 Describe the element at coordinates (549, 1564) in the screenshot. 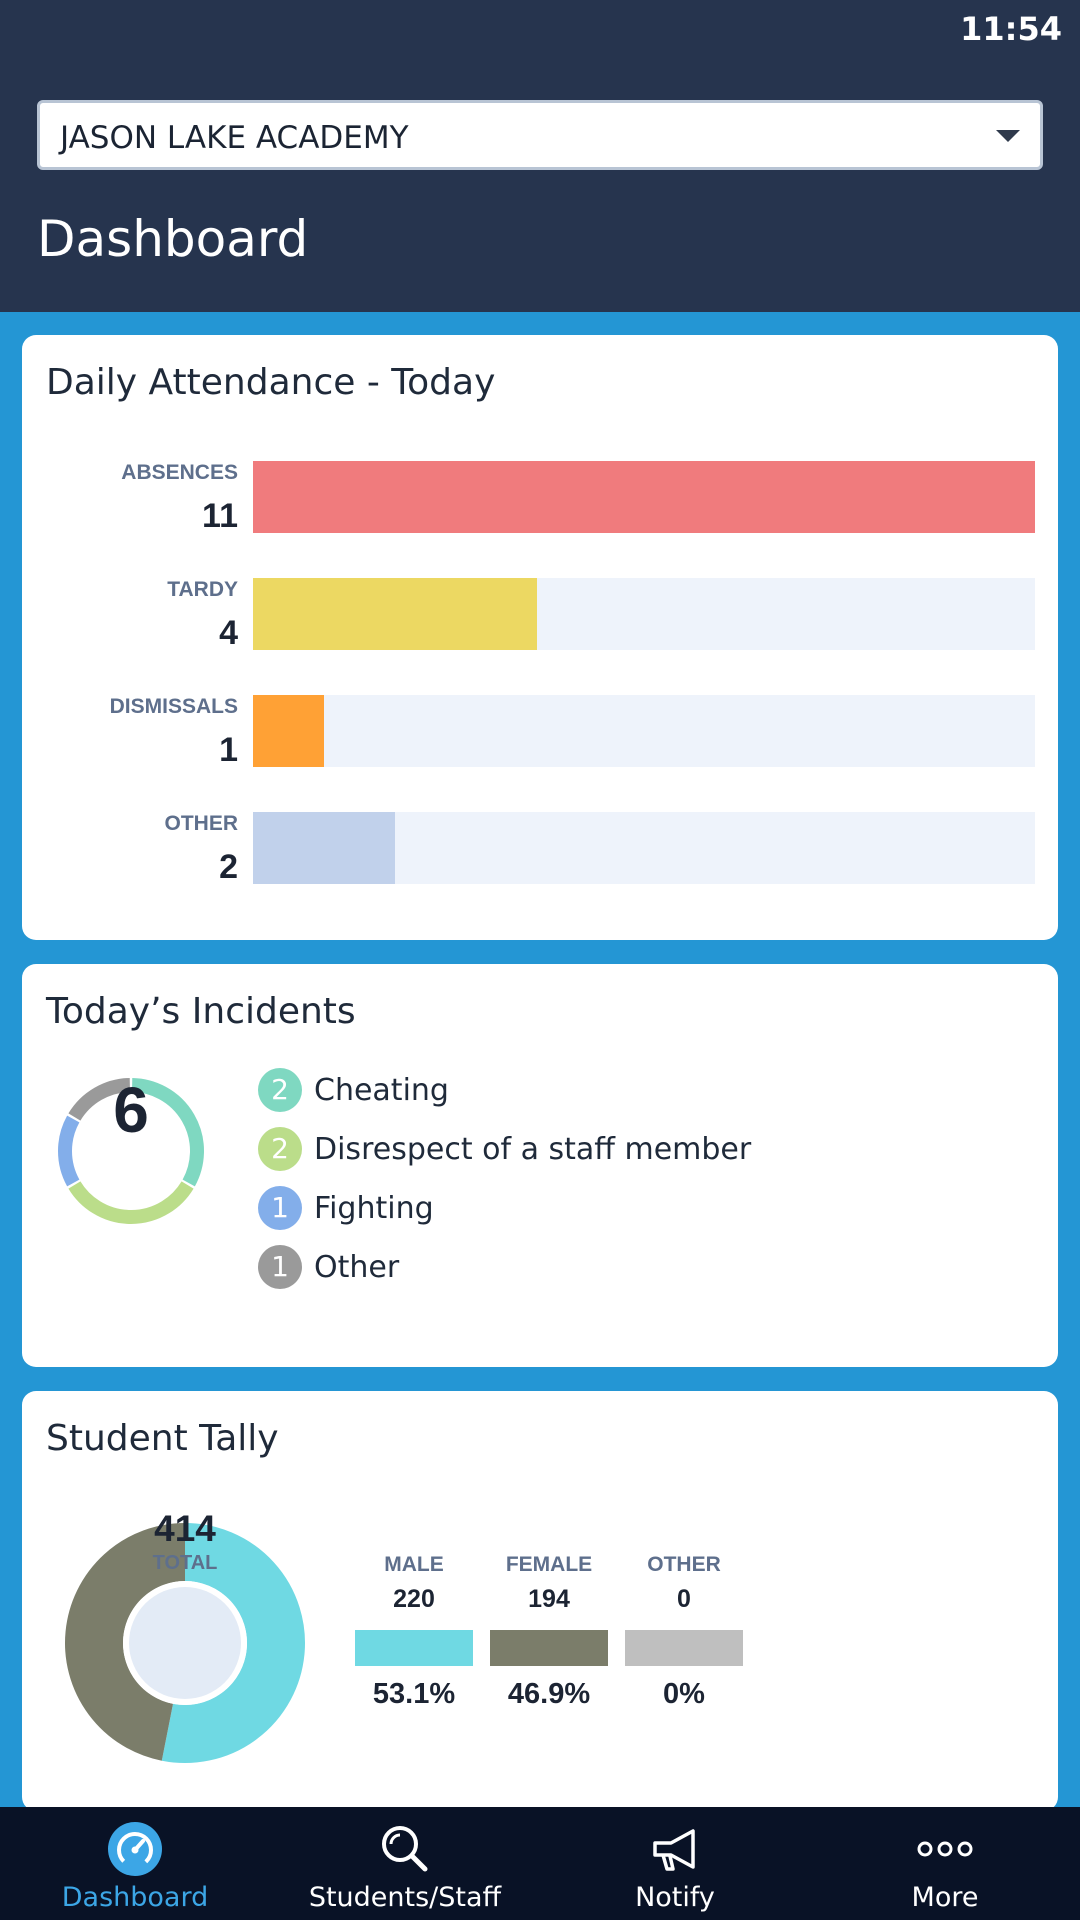

I see `tally-group-label: FEMALE` at that location.